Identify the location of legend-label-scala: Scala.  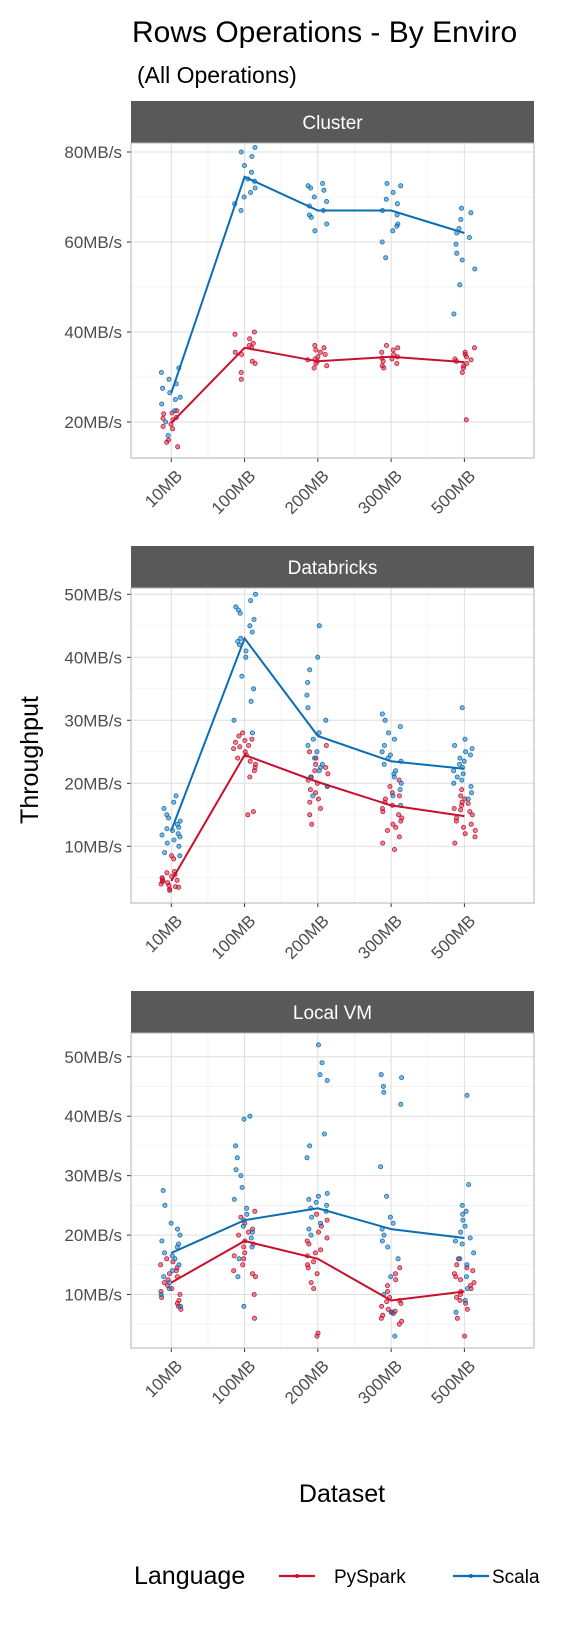
(516, 1577).